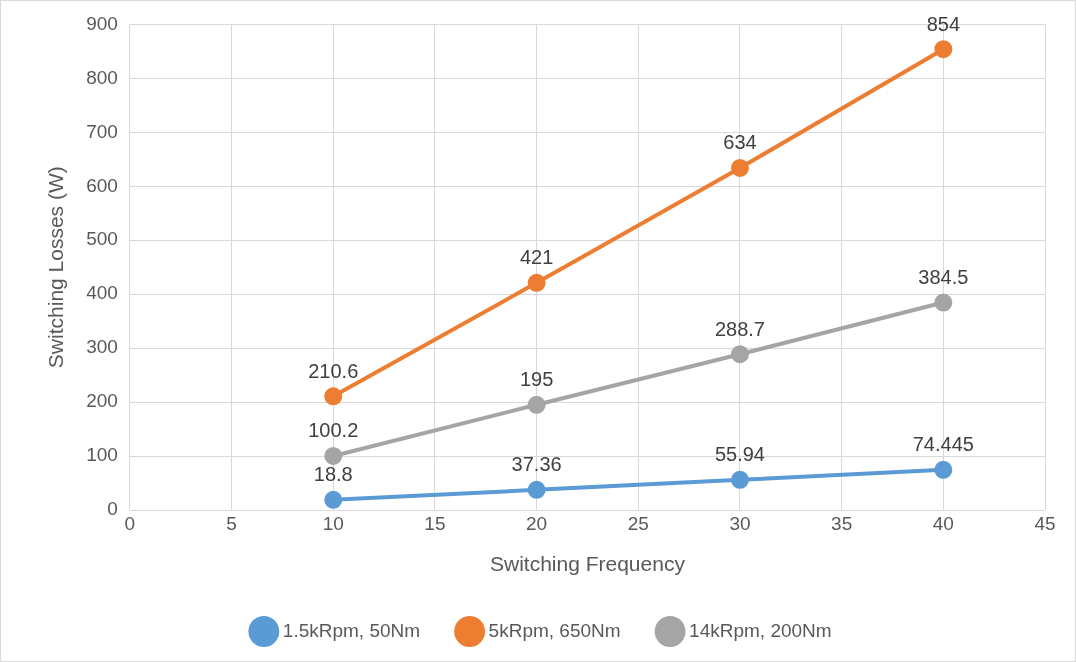 The image size is (1076, 662). Describe the element at coordinates (333, 430) in the screenshot. I see `data-label: 100.2` at that location.